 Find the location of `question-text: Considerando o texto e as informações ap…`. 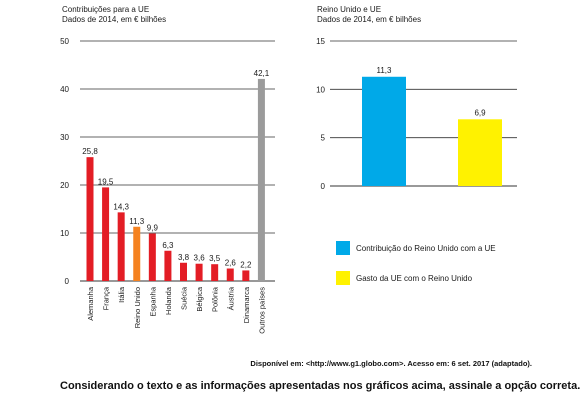

question-text: Considerando o texto e as informações ap… is located at coordinates (320, 386).